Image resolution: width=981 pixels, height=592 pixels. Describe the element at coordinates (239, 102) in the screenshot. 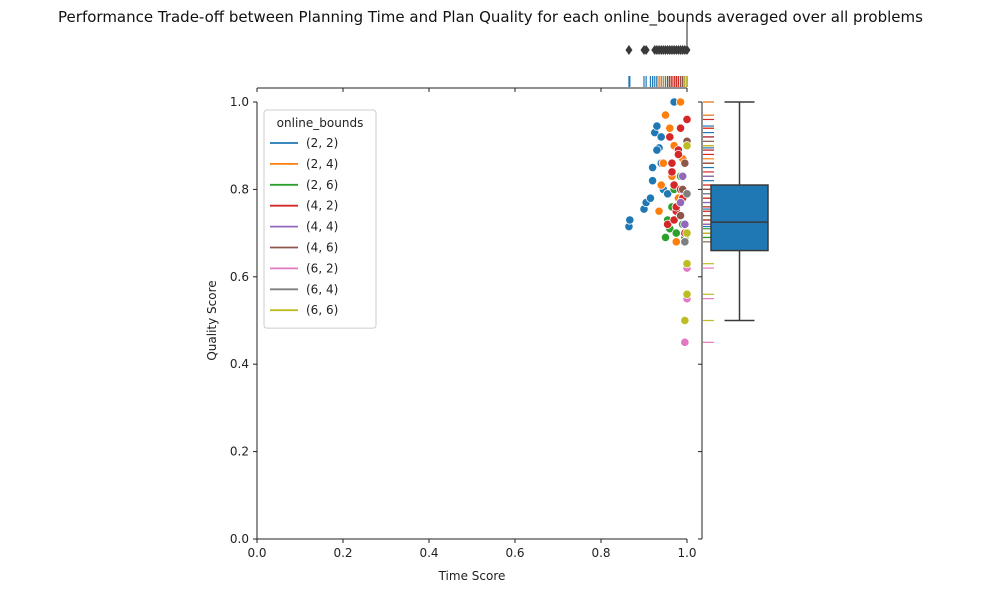

I see `y-tick-label: 1.0` at that location.